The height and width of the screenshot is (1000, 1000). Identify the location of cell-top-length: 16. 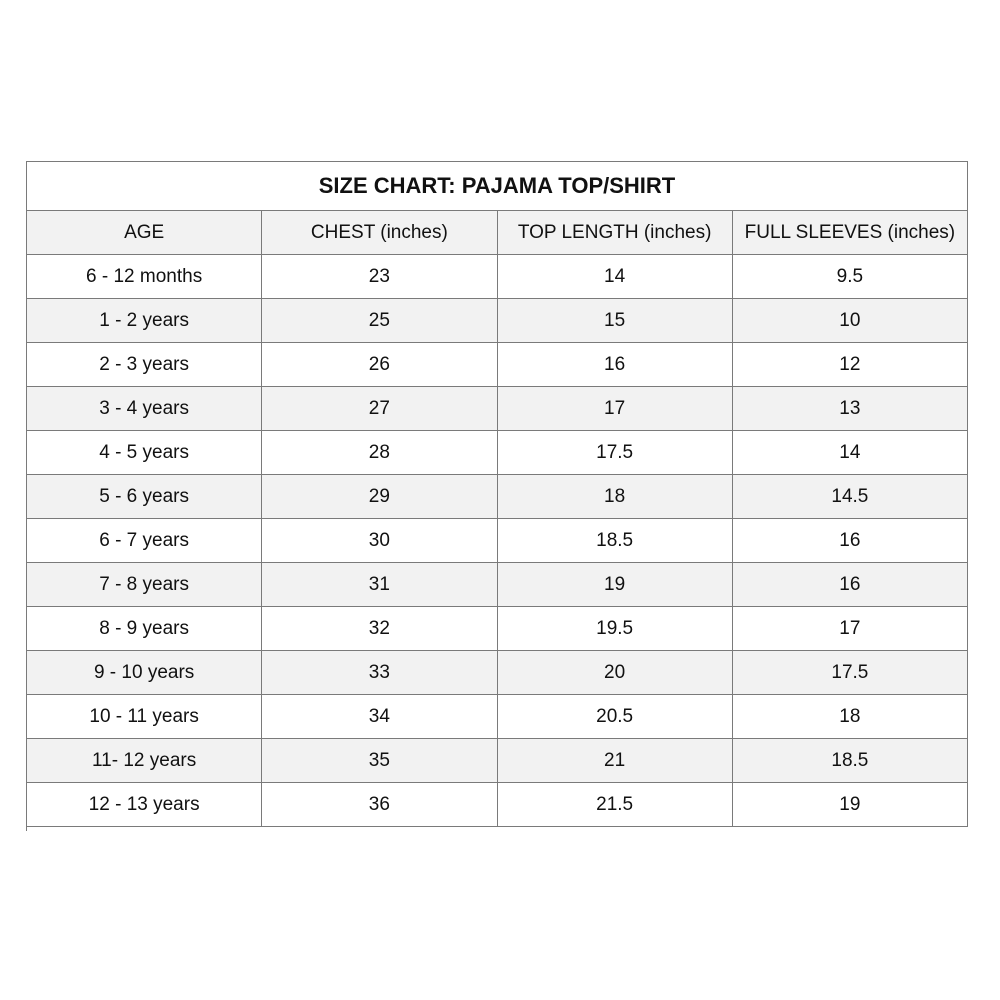
(614, 364).